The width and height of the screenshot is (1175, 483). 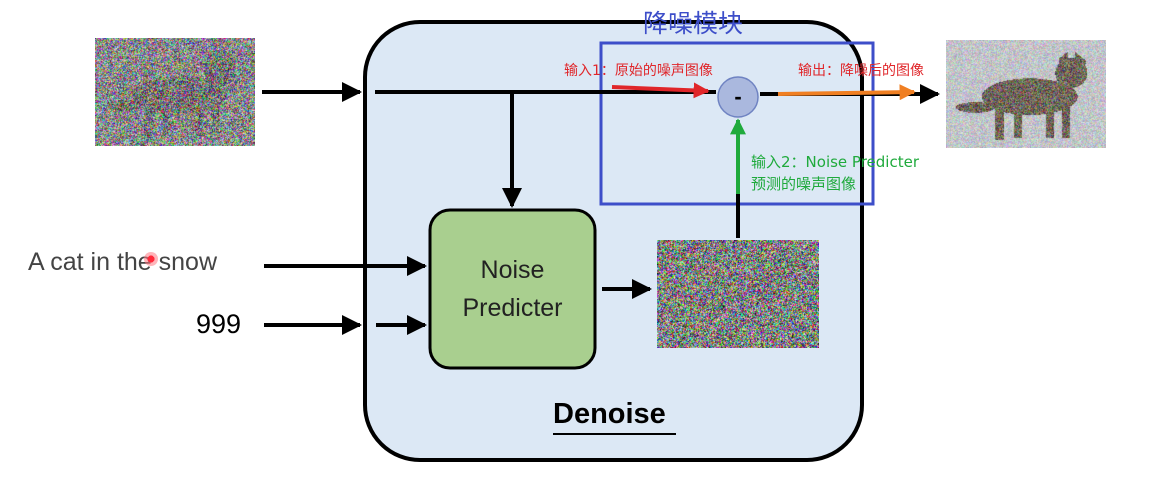 What do you see at coordinates (1026, 94) in the screenshot?
I see `denoised-cat-output-image` at bounding box center [1026, 94].